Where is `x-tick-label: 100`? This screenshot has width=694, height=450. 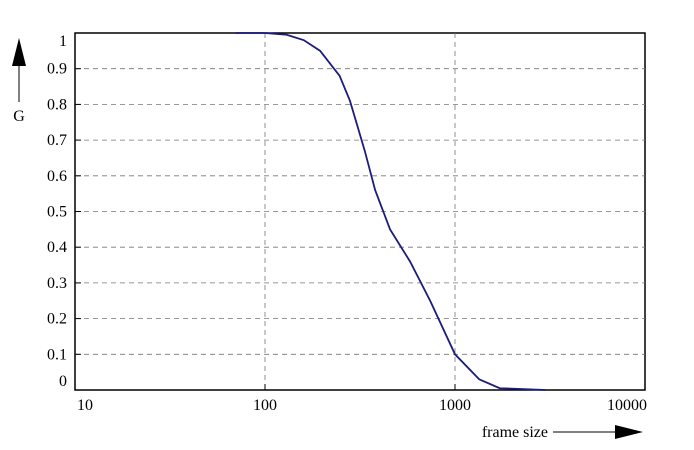 x-tick-label: 100 is located at coordinates (265, 405).